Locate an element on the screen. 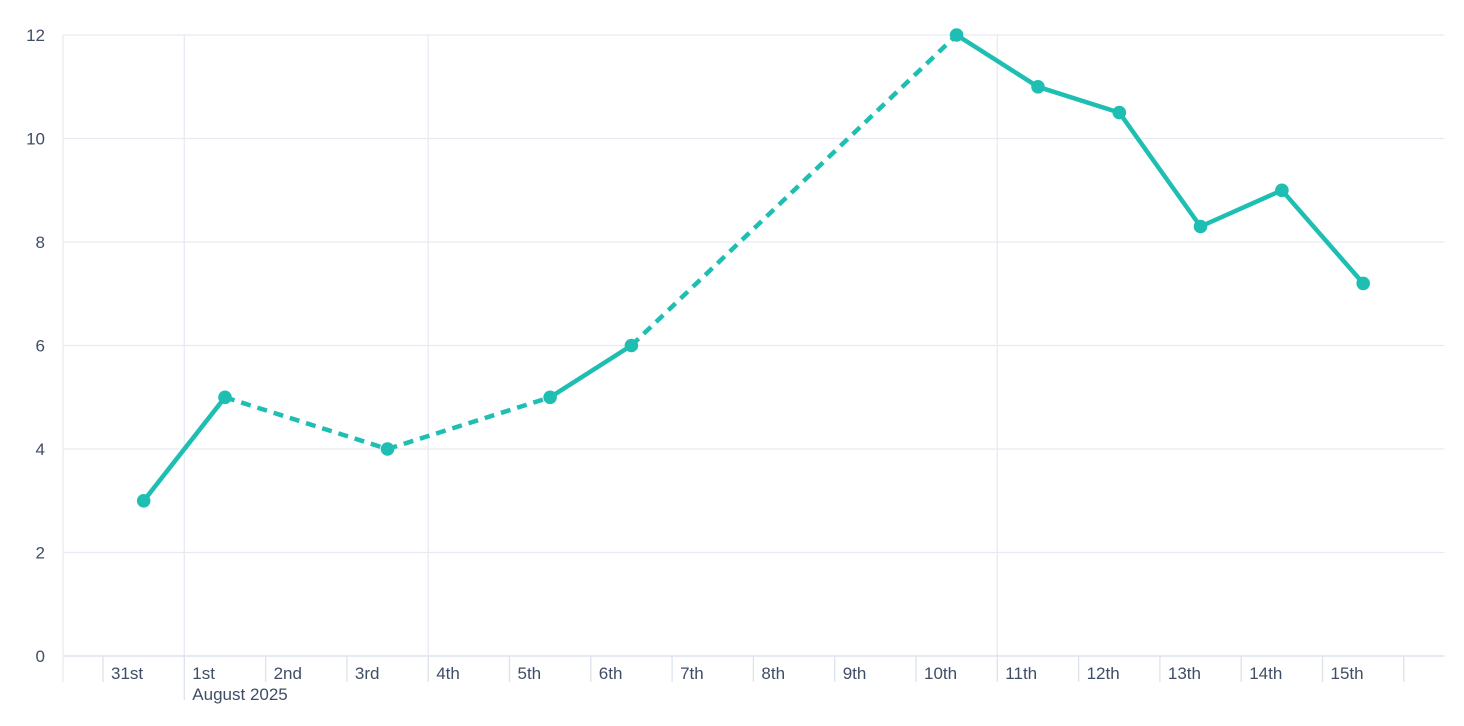 This screenshot has width=1464, height=726. x-tick-label-1st: 1st is located at coordinates (203, 673).